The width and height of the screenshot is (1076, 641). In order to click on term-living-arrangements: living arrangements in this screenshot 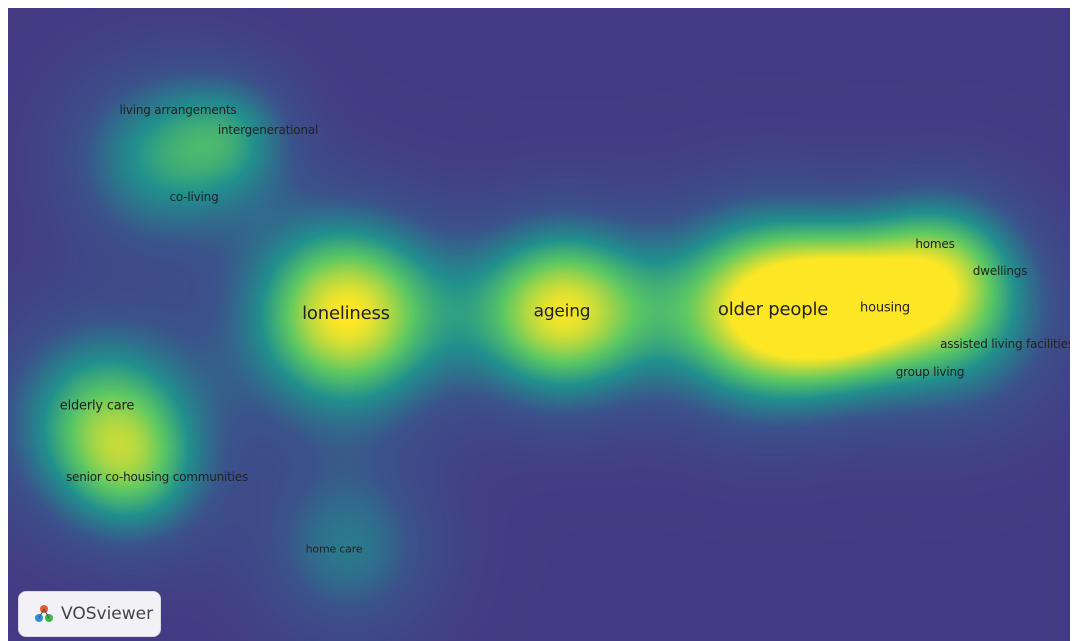, I will do `click(178, 110)`.